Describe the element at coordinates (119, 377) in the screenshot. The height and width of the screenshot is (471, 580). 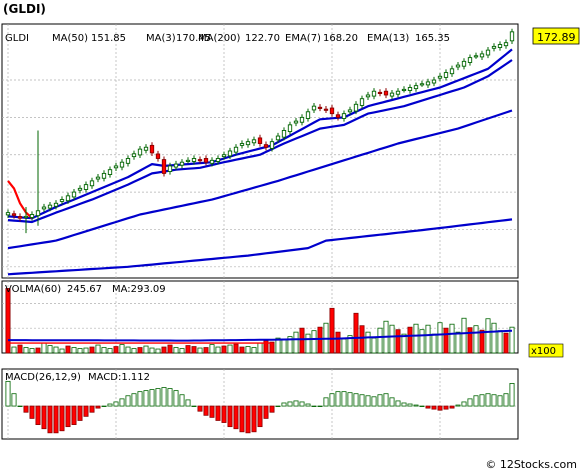
I see `macd-legend-value: MACD:1.112` at that location.